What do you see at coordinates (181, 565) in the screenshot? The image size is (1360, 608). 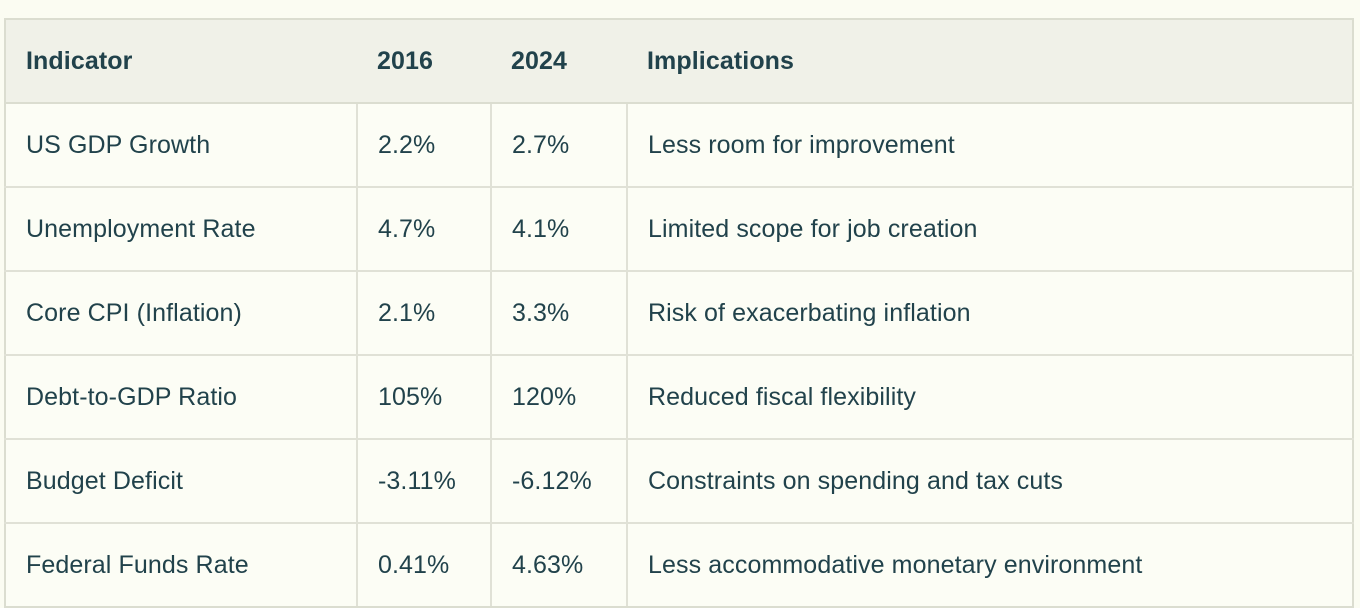 I see `cell-indicator: Federal Funds Rate` at bounding box center [181, 565].